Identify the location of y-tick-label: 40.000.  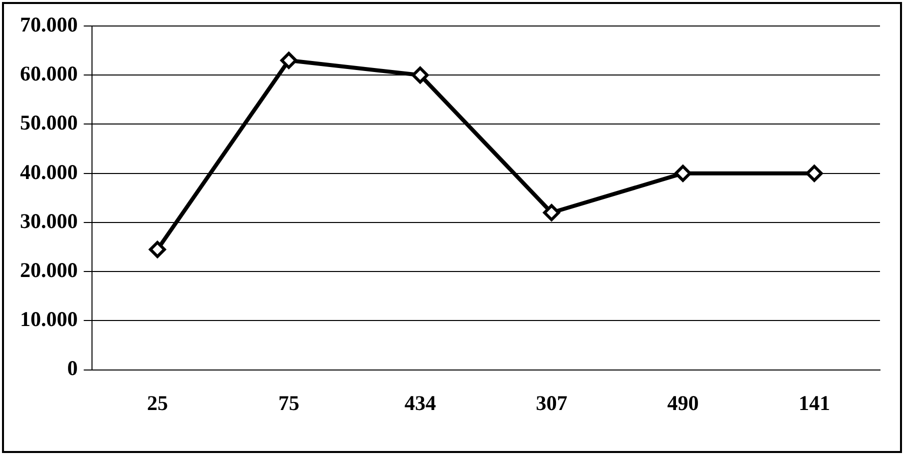
(49, 172).